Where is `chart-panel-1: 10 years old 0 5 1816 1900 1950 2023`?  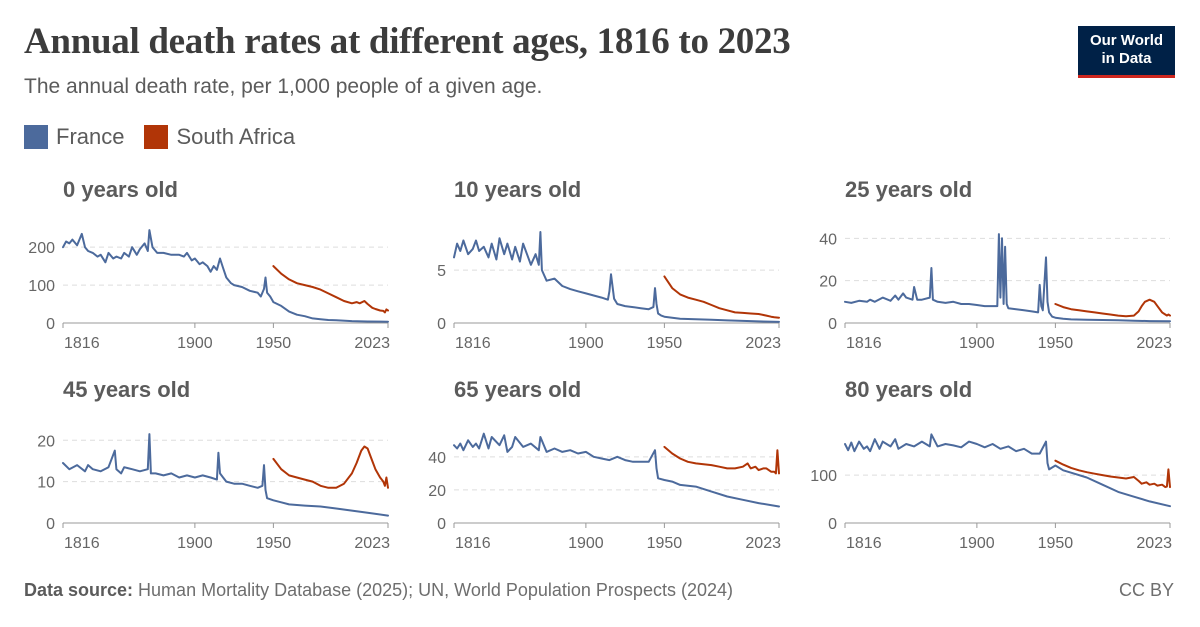 chart-panel-1: 10 years old 0 5 1816 1900 1950 2023 is located at coordinates (609, 264).